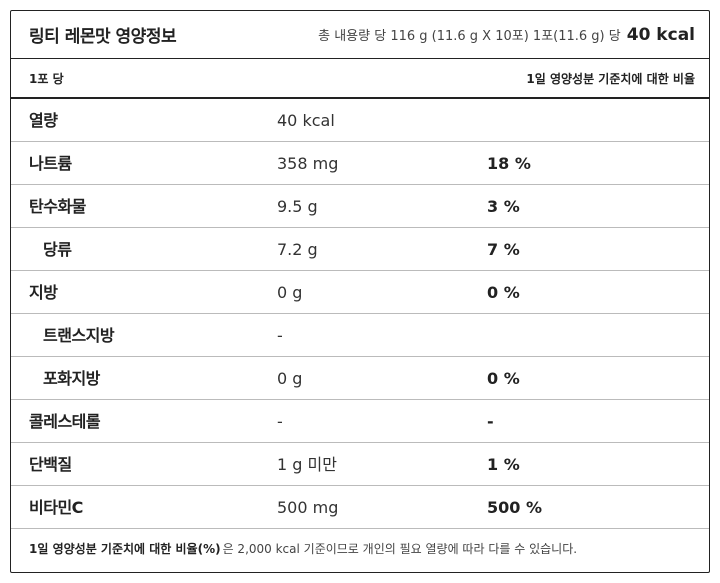 The width and height of the screenshot is (720, 583). Describe the element at coordinates (125, 548) in the screenshot. I see `footnote-bold: 1일 영양성분 기준치에 대한 비율(%)` at that location.